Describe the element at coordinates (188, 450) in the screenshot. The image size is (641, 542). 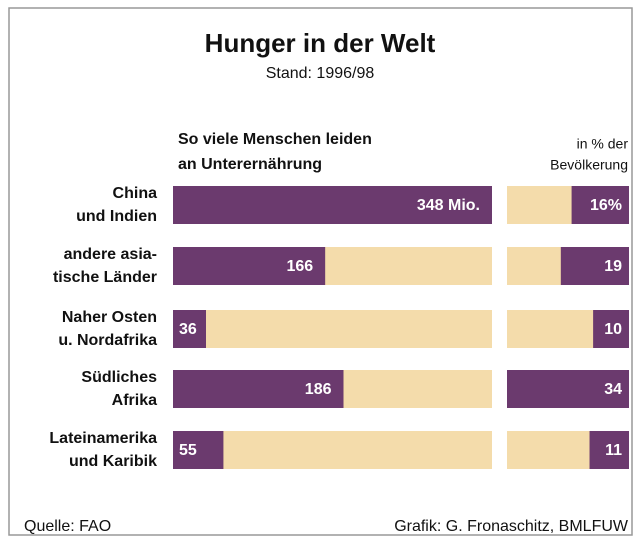
I see `value-label: 55` at that location.